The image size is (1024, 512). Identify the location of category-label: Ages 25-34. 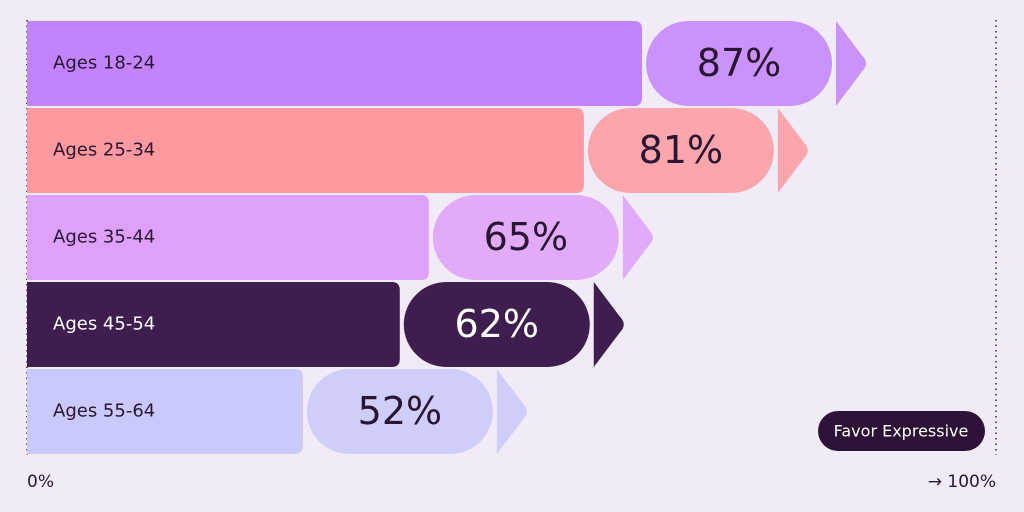
(104, 150).